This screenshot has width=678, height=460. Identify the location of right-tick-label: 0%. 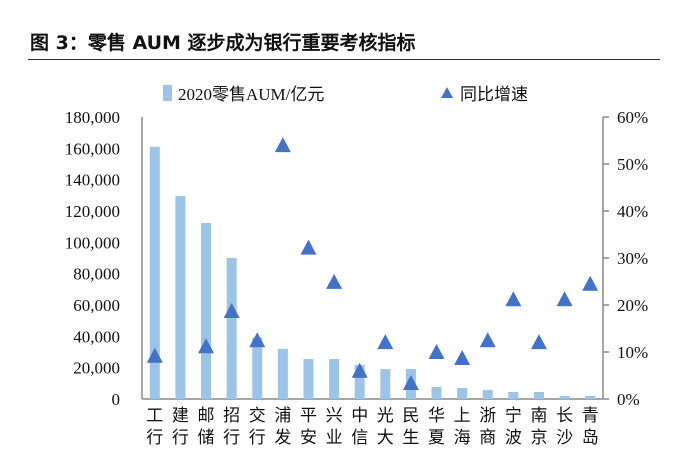
(628, 399).